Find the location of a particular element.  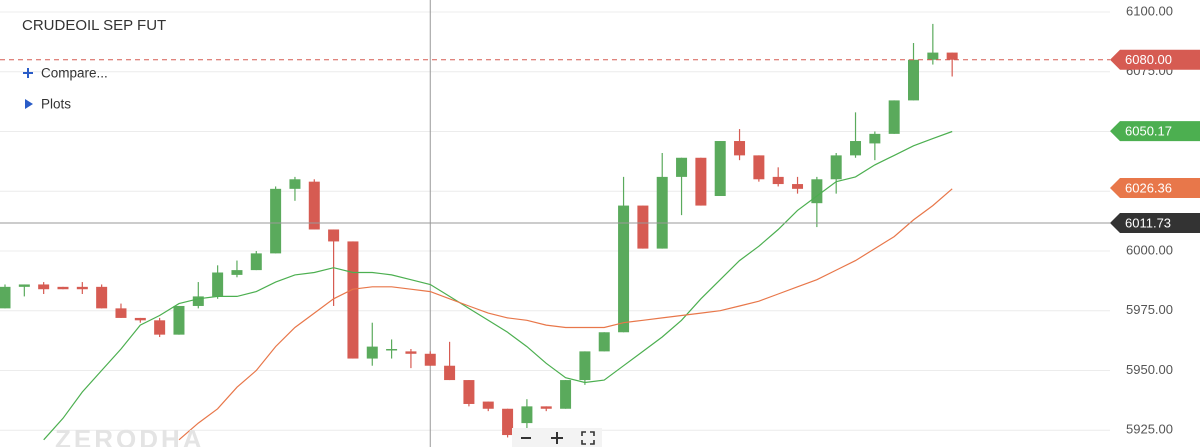

ma-tag-label: 6026.36 is located at coordinates (1148, 187).